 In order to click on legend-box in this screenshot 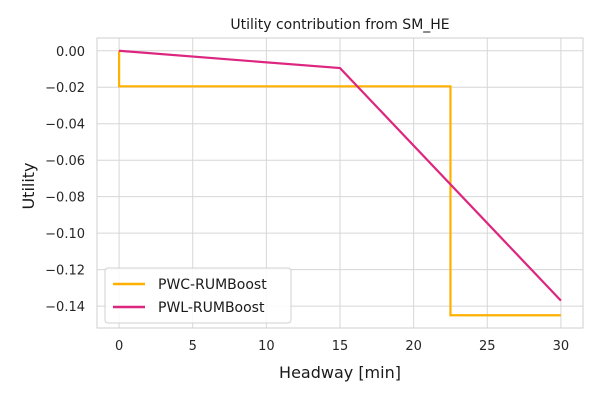, I will do `click(198, 295)`.